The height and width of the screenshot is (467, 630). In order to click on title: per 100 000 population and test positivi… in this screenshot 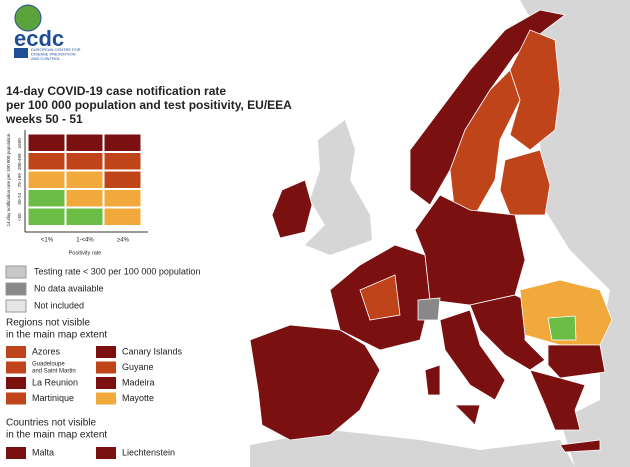, I will do `click(149, 105)`.